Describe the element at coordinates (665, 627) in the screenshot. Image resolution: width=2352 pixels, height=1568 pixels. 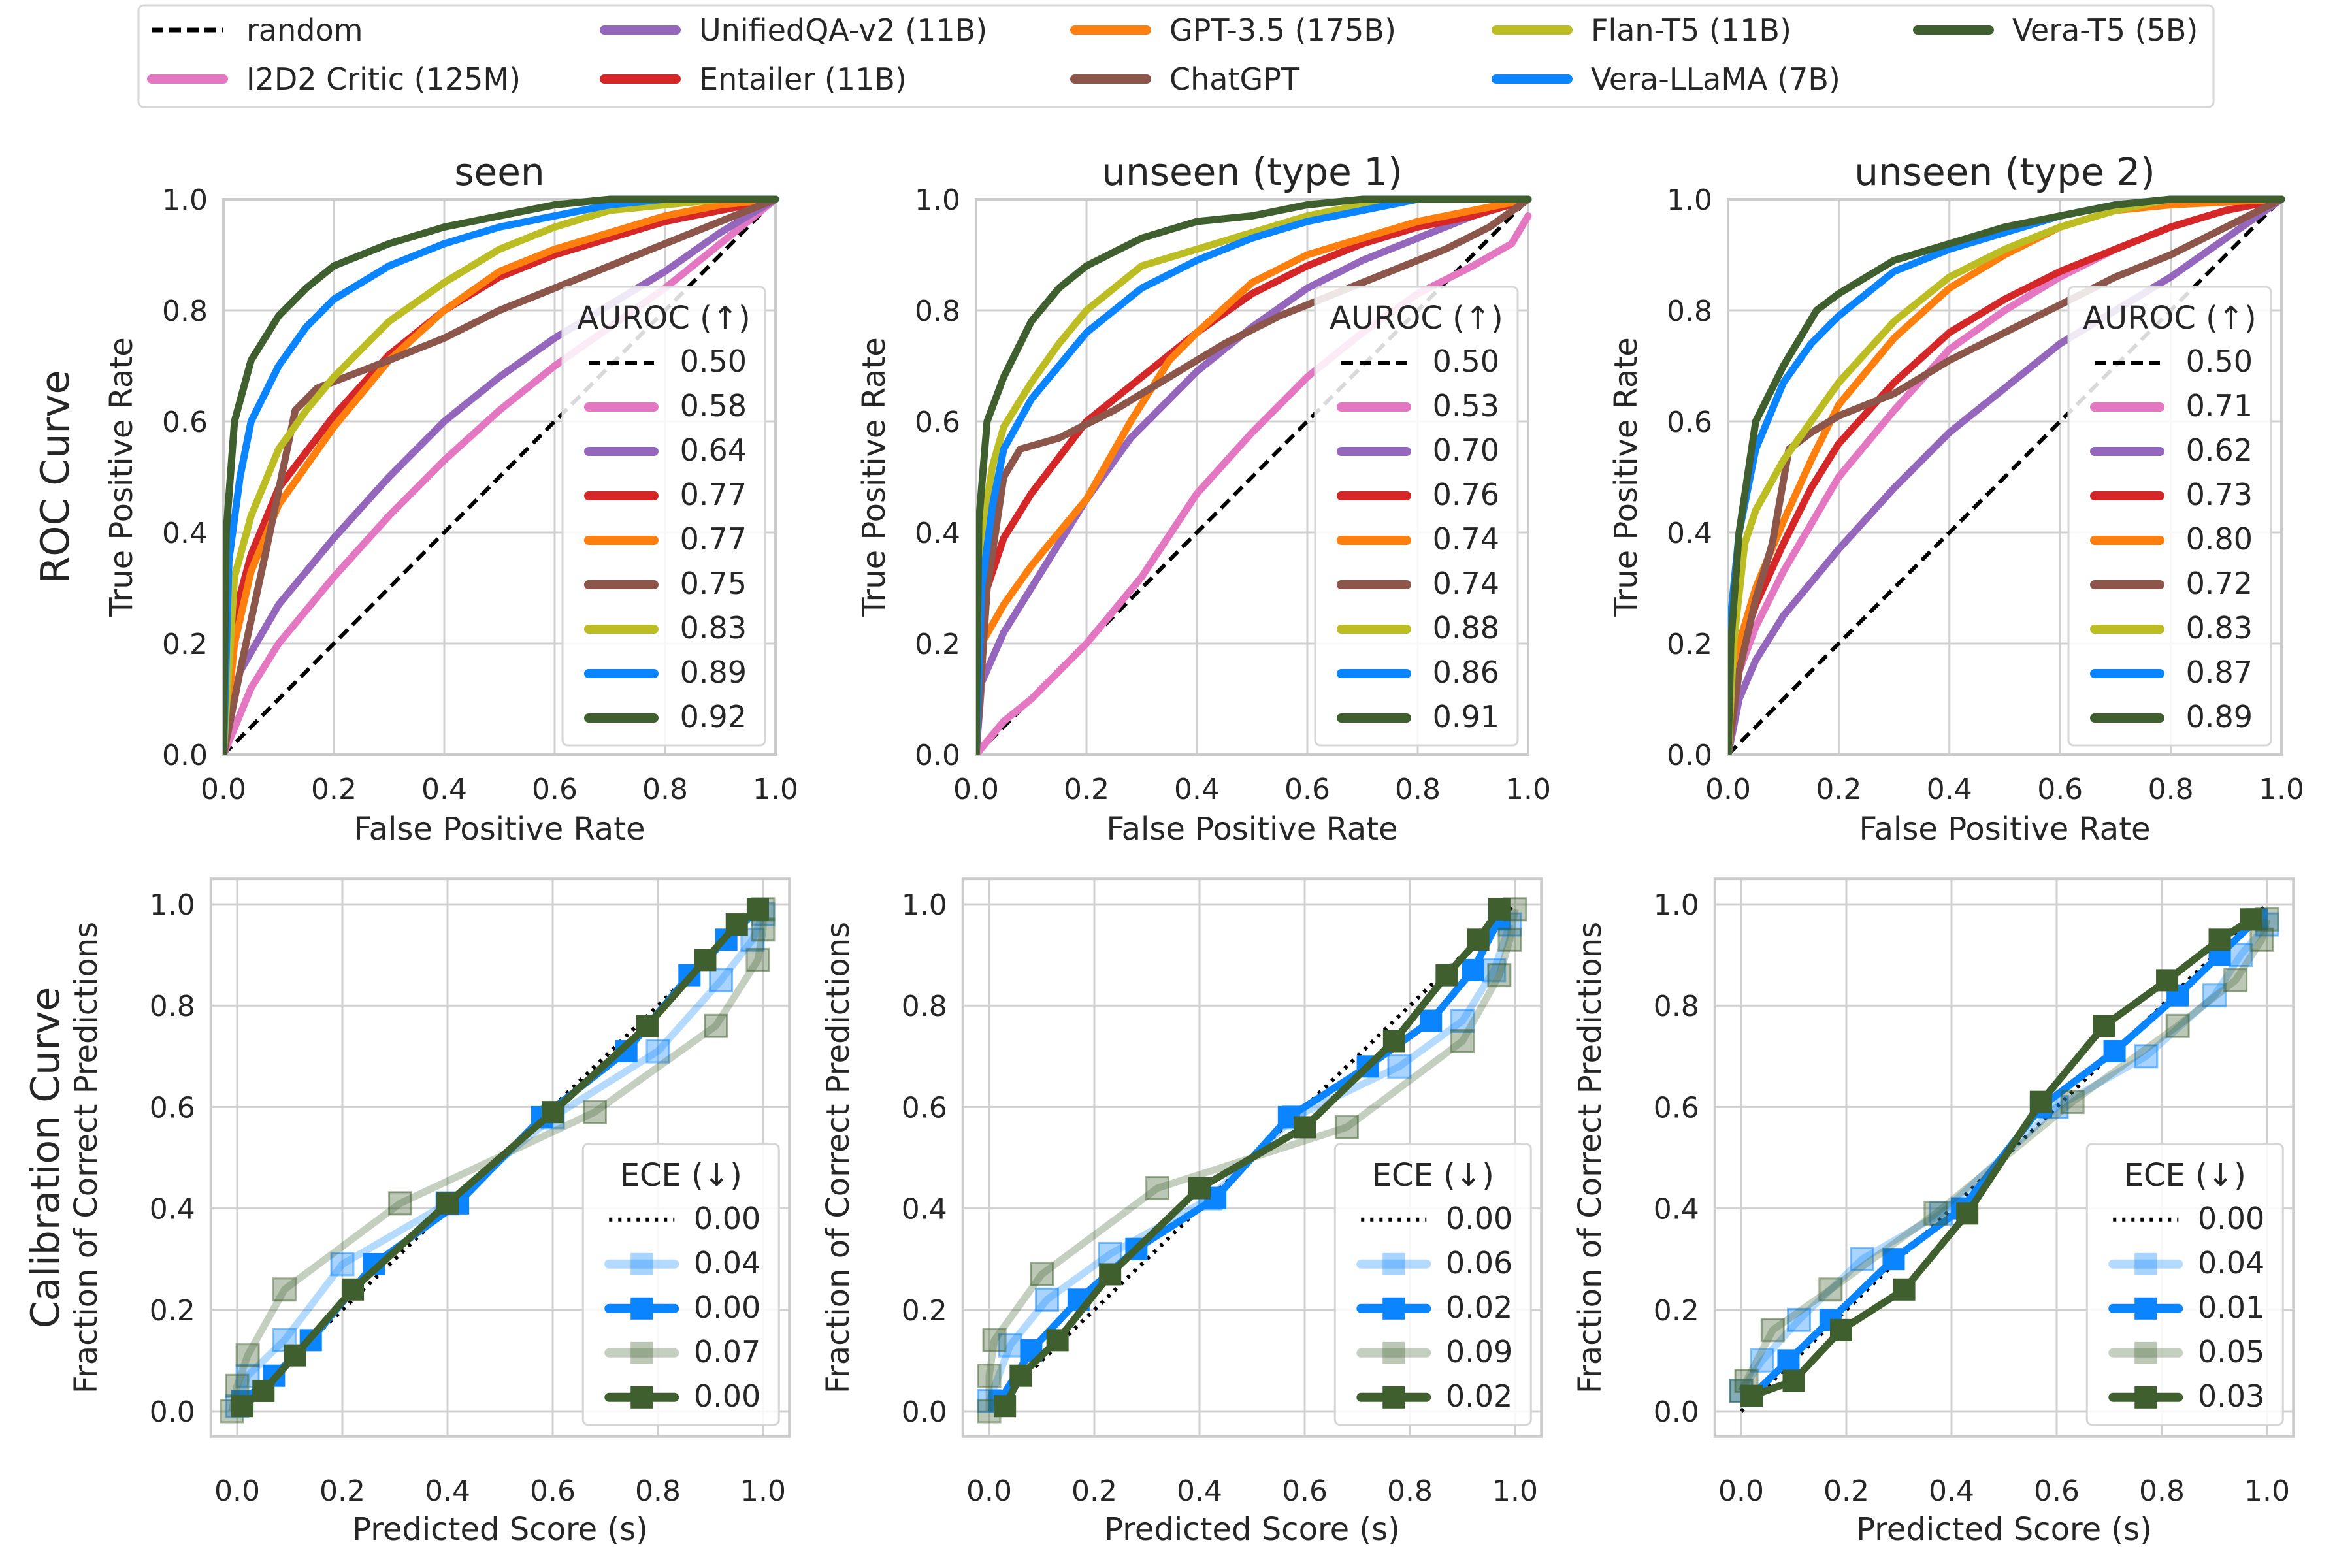
I see `panel-legend-entry: 0.83` at that location.